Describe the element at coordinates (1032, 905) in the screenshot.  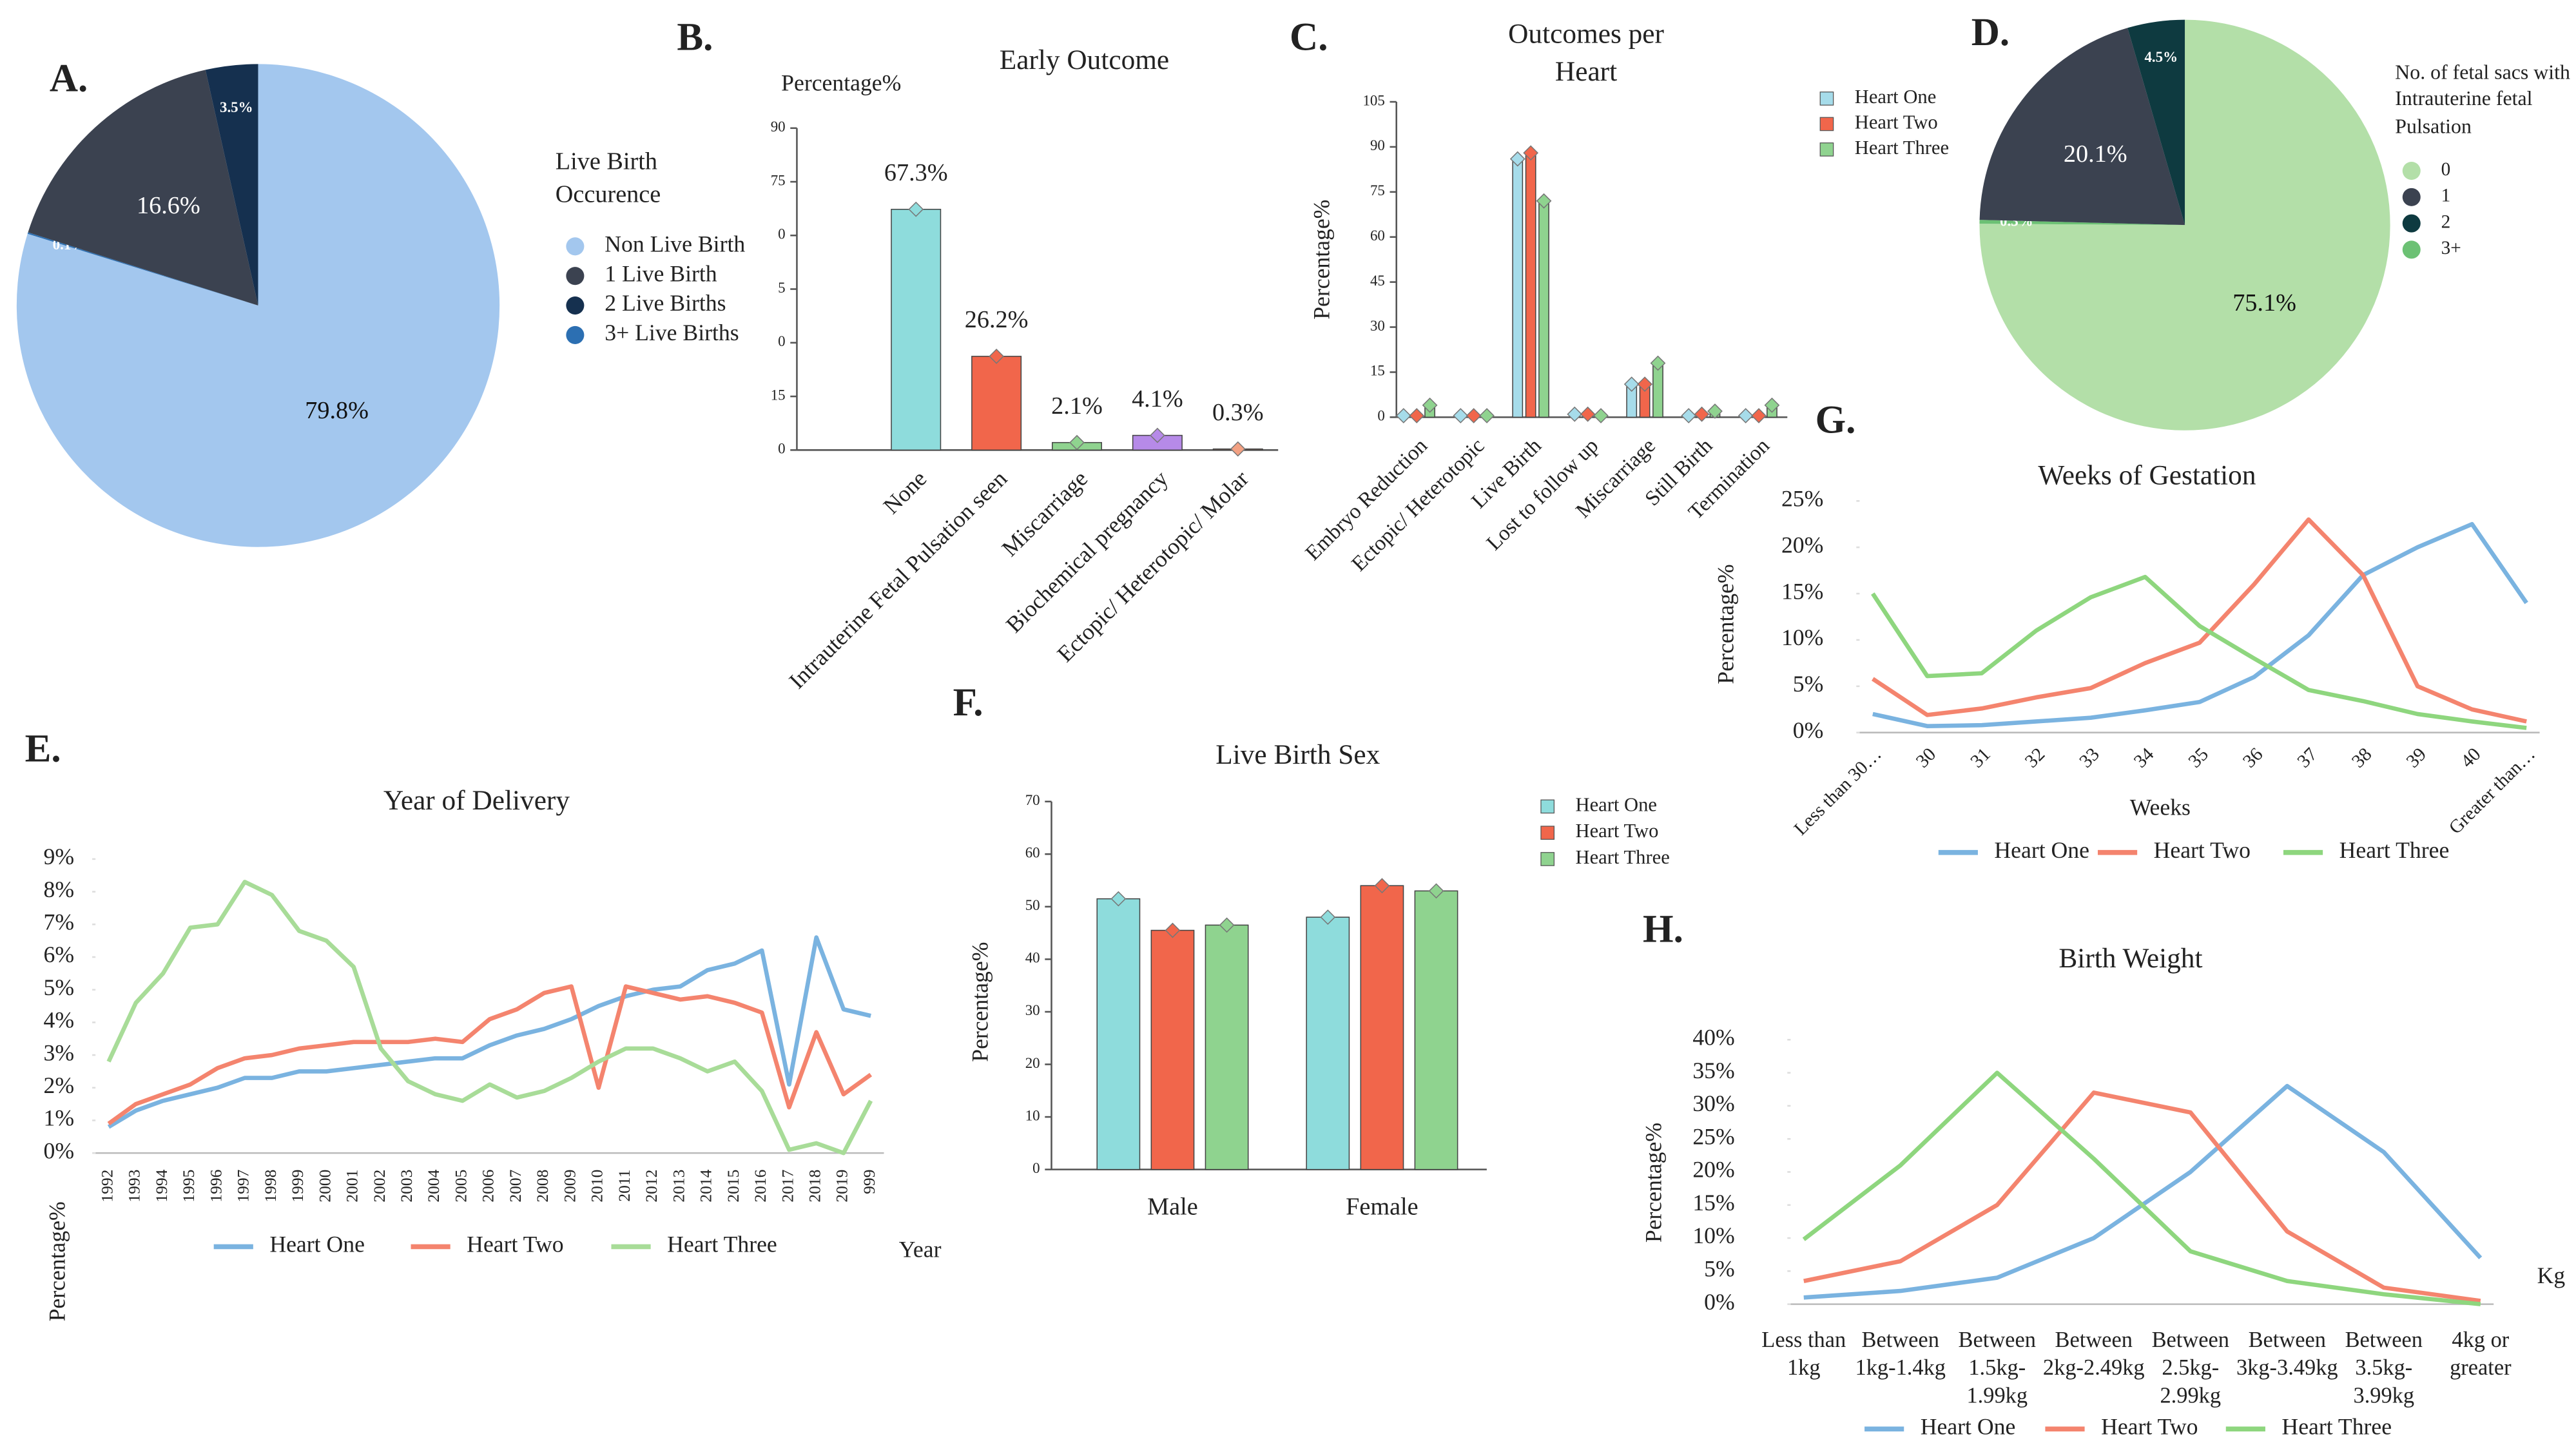
I see `y-tick-label: 50` at that location.